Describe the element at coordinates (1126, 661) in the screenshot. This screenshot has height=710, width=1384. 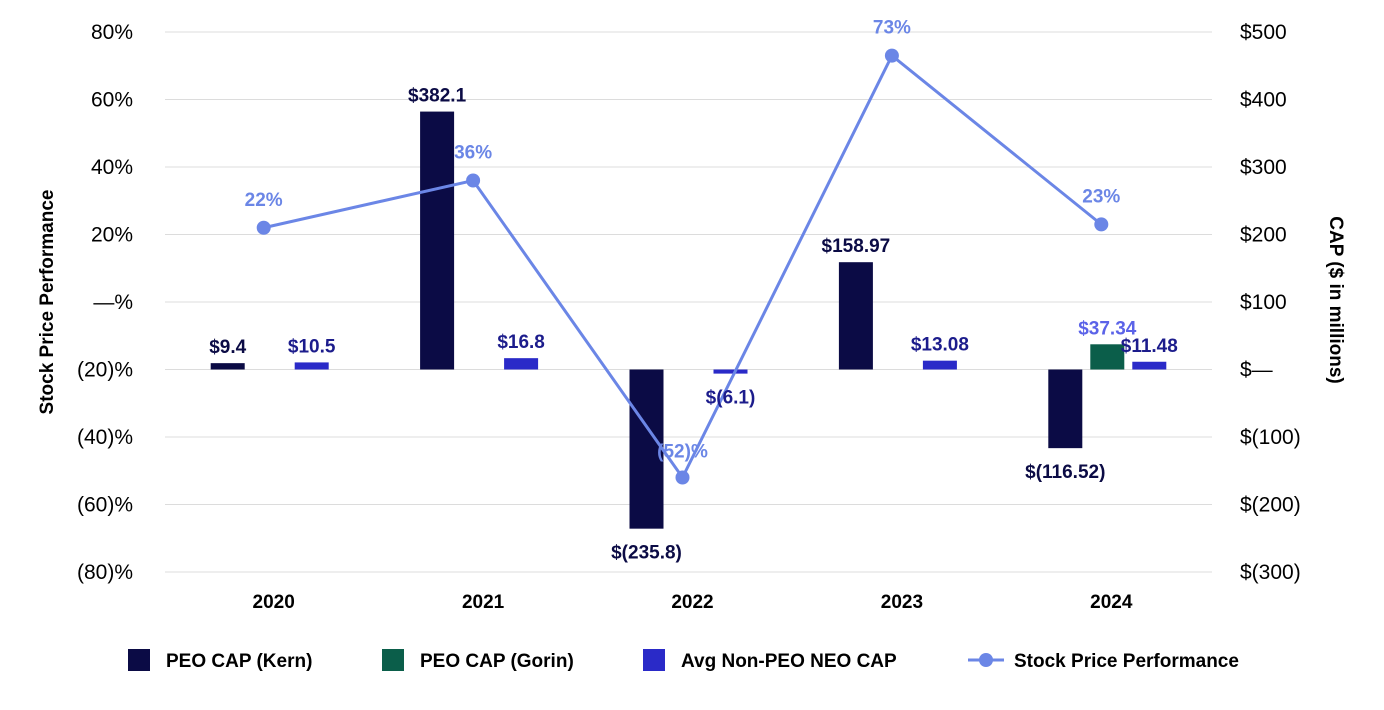
I see `legend-label: Stock Price Performance` at that location.